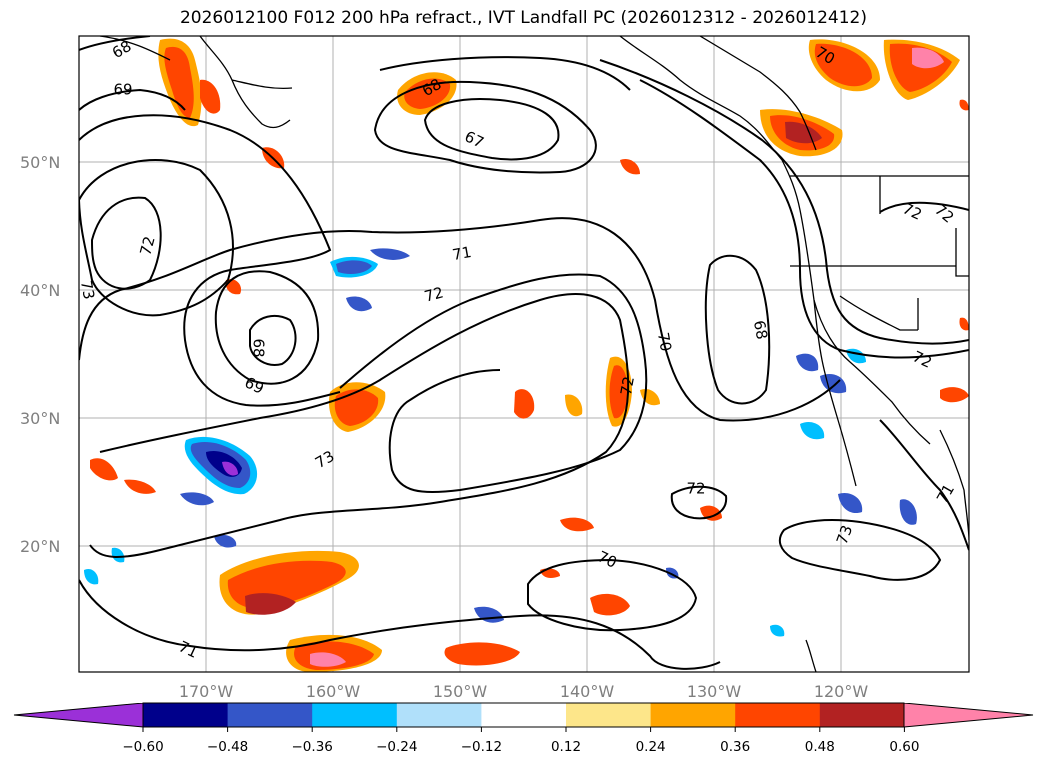 The image size is (1047, 765). What do you see at coordinates (333, 691) in the screenshot?
I see `lon-label-160w: 160°W` at bounding box center [333, 691].